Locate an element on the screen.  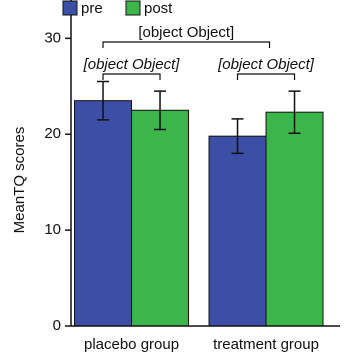
x-tick-label: treatment group is located at coordinates (266, 344).